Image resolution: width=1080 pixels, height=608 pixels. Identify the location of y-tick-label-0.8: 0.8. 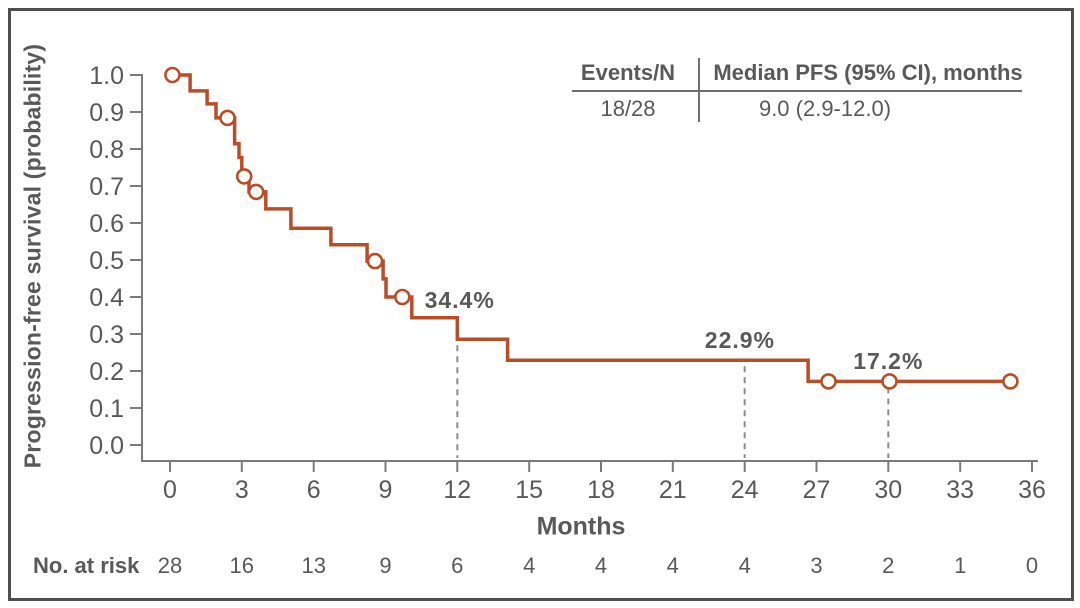
(106, 150).